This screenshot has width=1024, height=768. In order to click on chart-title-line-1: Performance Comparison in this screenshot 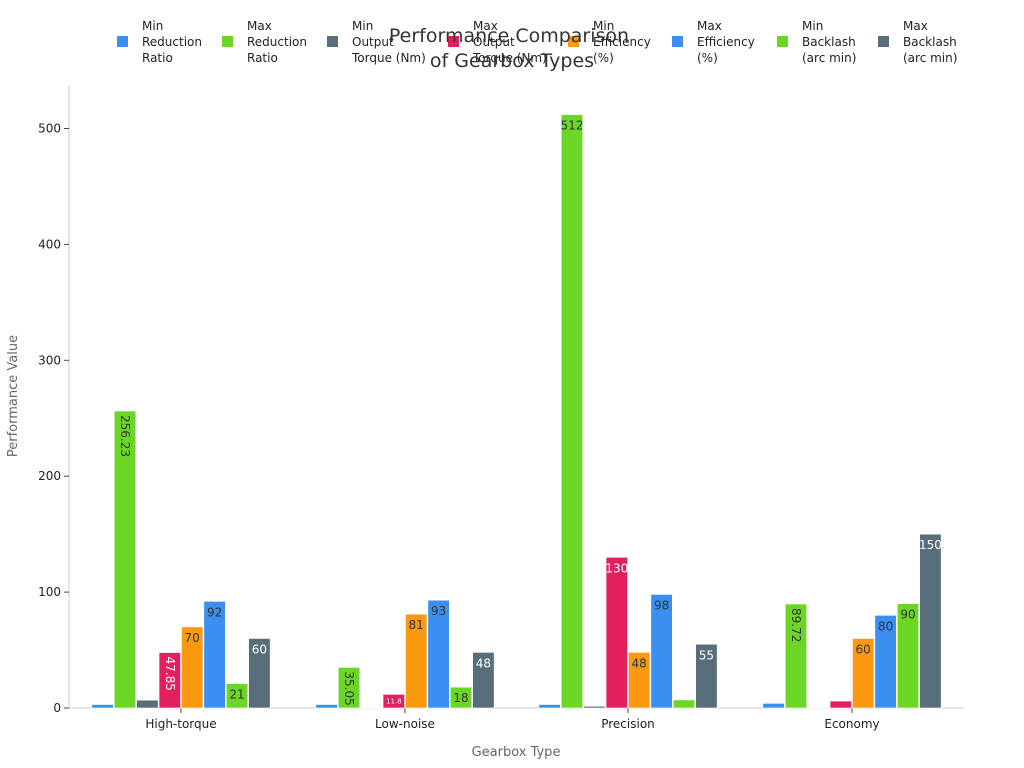, I will do `click(509, 36)`.